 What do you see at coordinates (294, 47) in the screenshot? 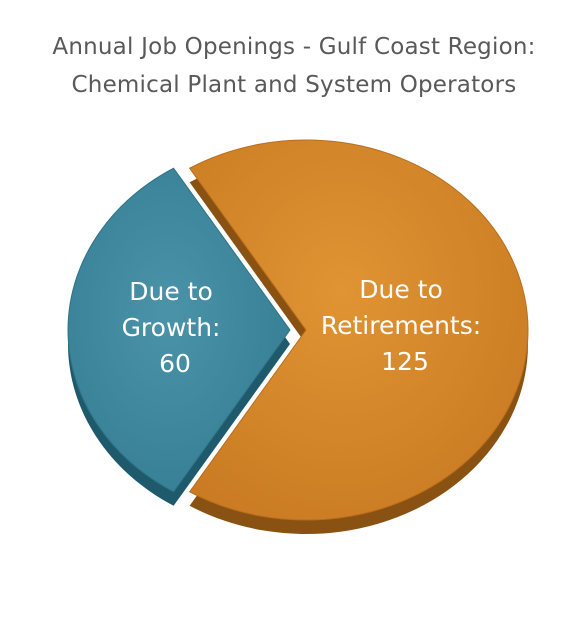
I see `chart-title-line-1: Annual Job Openings - Gulf Coast Region:` at bounding box center [294, 47].